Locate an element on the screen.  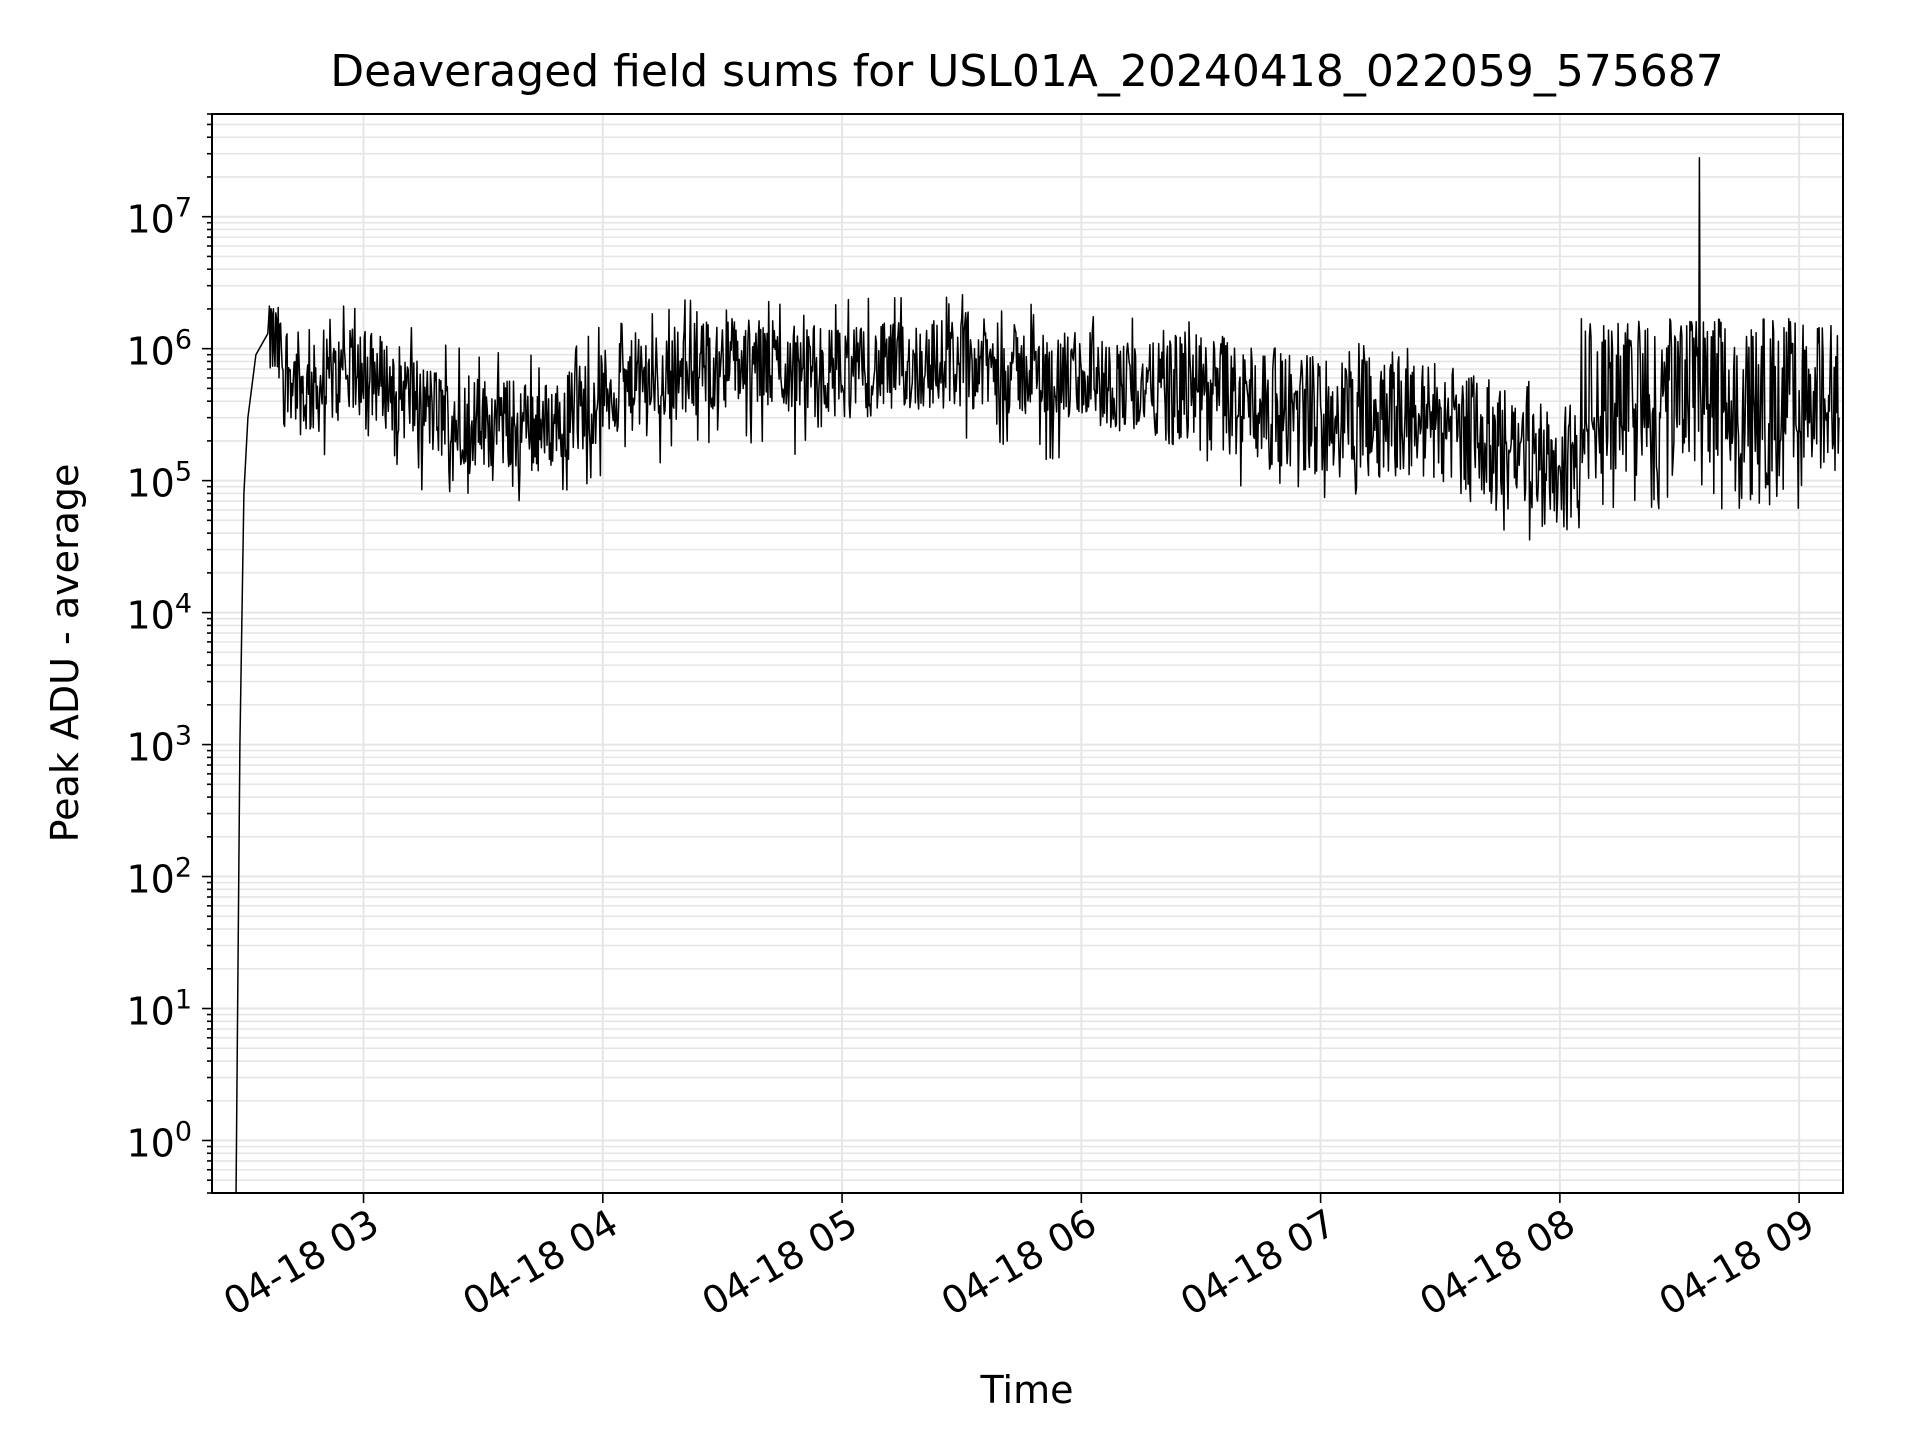
y-tick-label: 100 is located at coordinates (159, 1140).